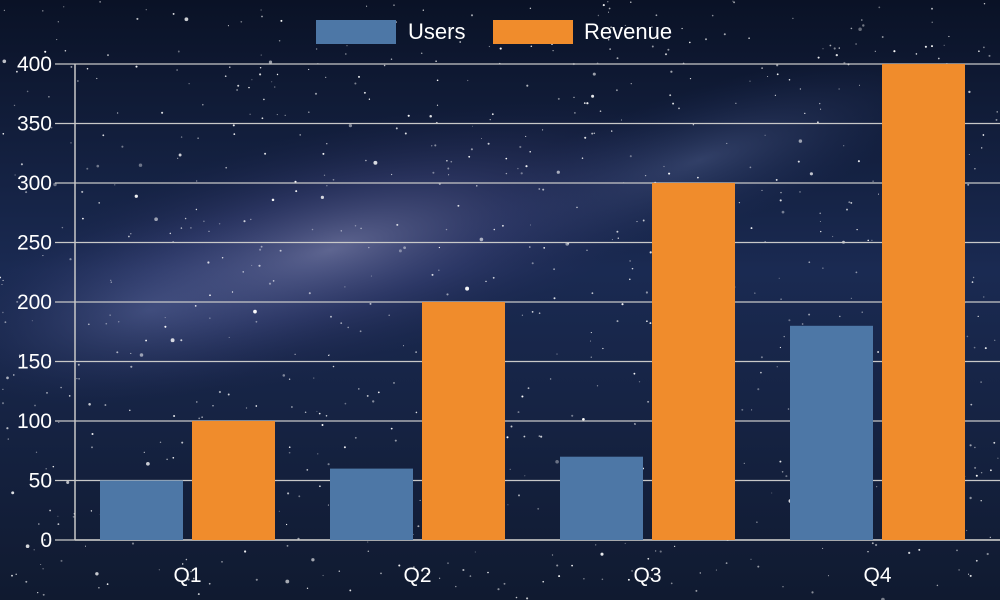 This screenshot has width=1000, height=600. I want to click on y-tick-label: 50, so click(40, 481).